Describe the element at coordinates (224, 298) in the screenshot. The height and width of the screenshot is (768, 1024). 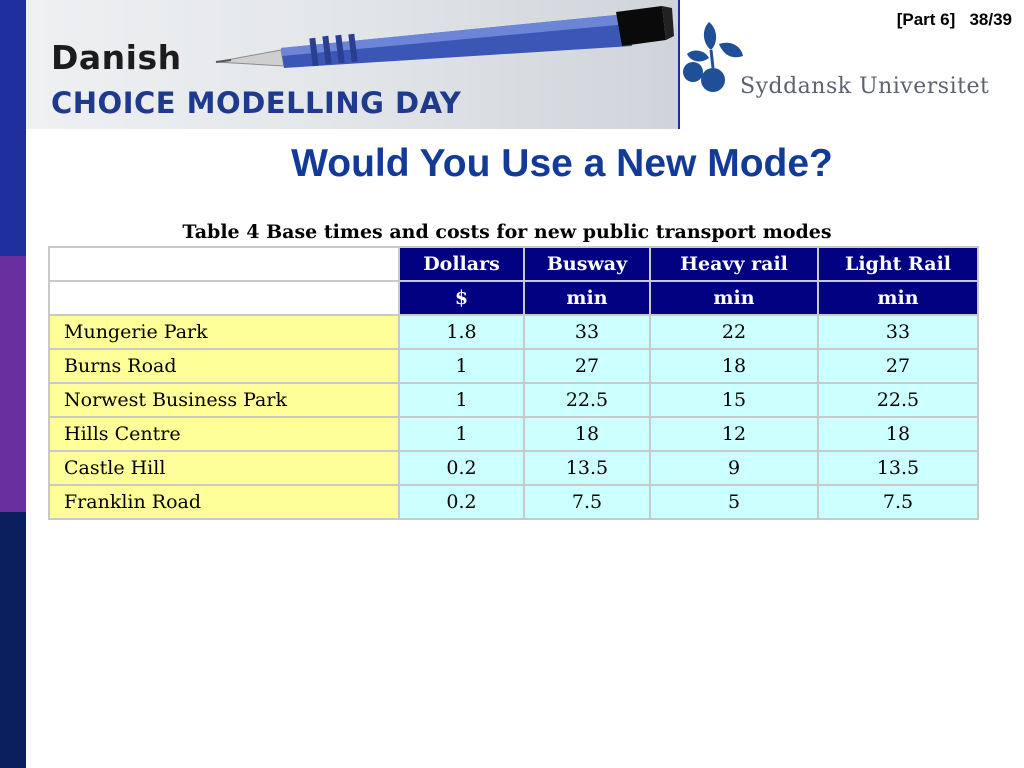
I see `units-corner-cell` at that location.